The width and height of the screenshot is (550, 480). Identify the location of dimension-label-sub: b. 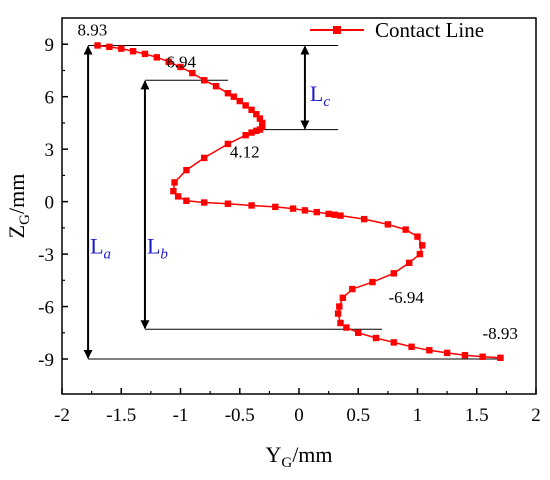
(164, 254).